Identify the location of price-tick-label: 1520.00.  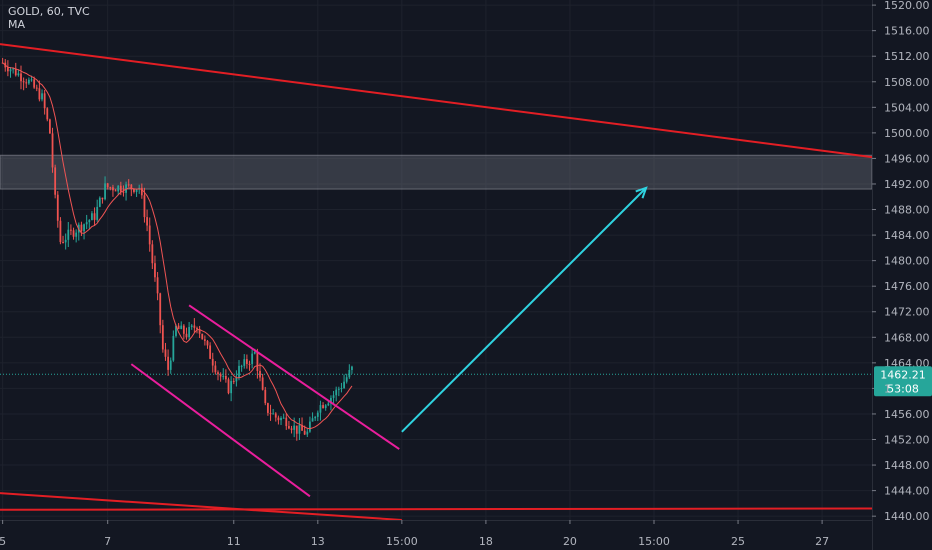
(907, 6).